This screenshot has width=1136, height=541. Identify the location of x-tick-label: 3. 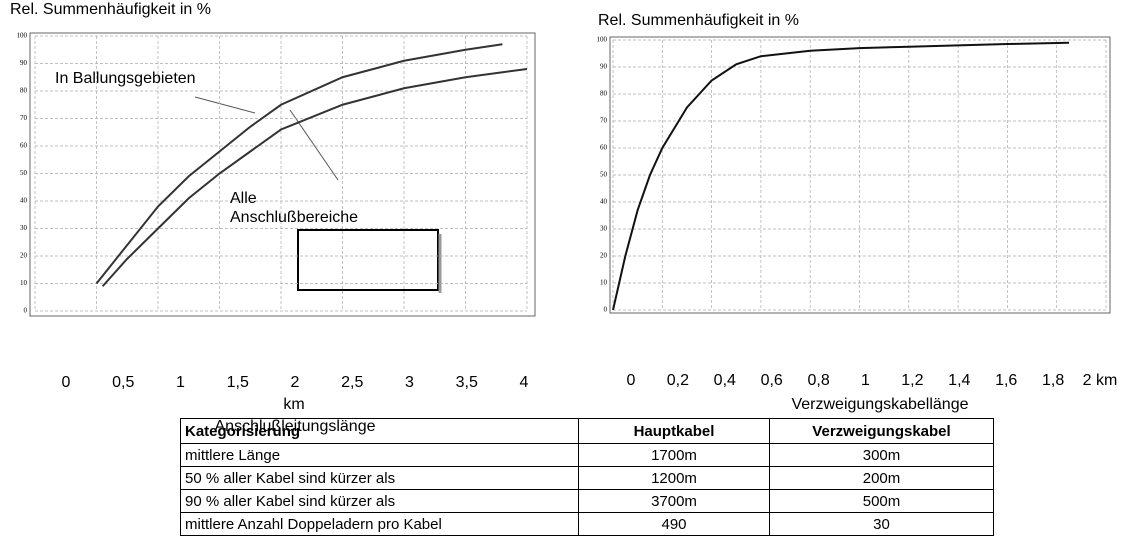
(409, 382).